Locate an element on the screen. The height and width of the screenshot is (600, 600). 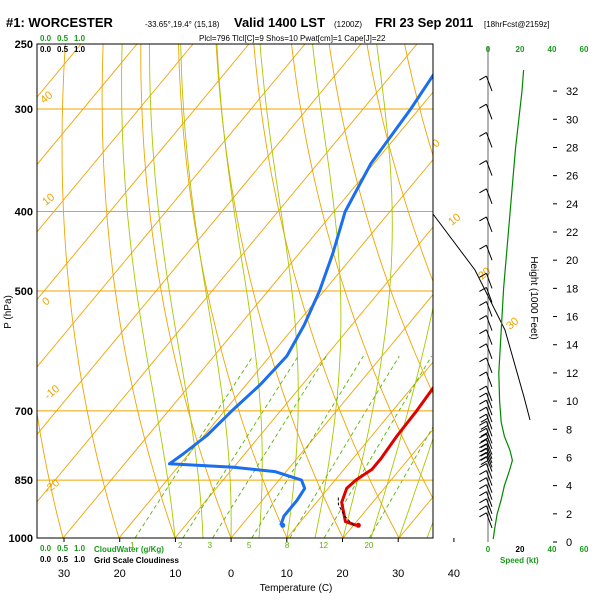
isotherm-label: -10 is located at coordinates (52, 392).